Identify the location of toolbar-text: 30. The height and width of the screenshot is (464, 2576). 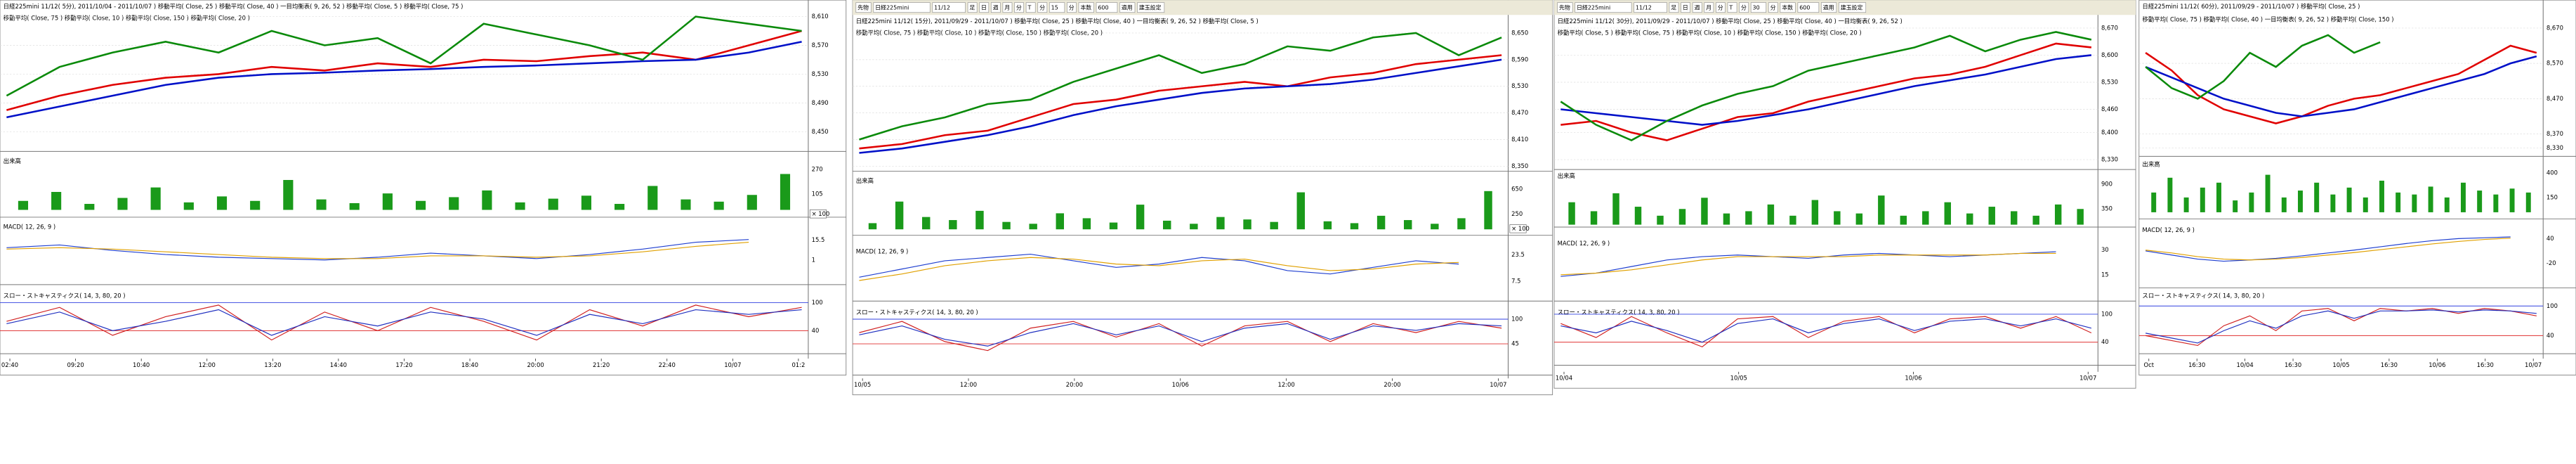
(1756, 7).